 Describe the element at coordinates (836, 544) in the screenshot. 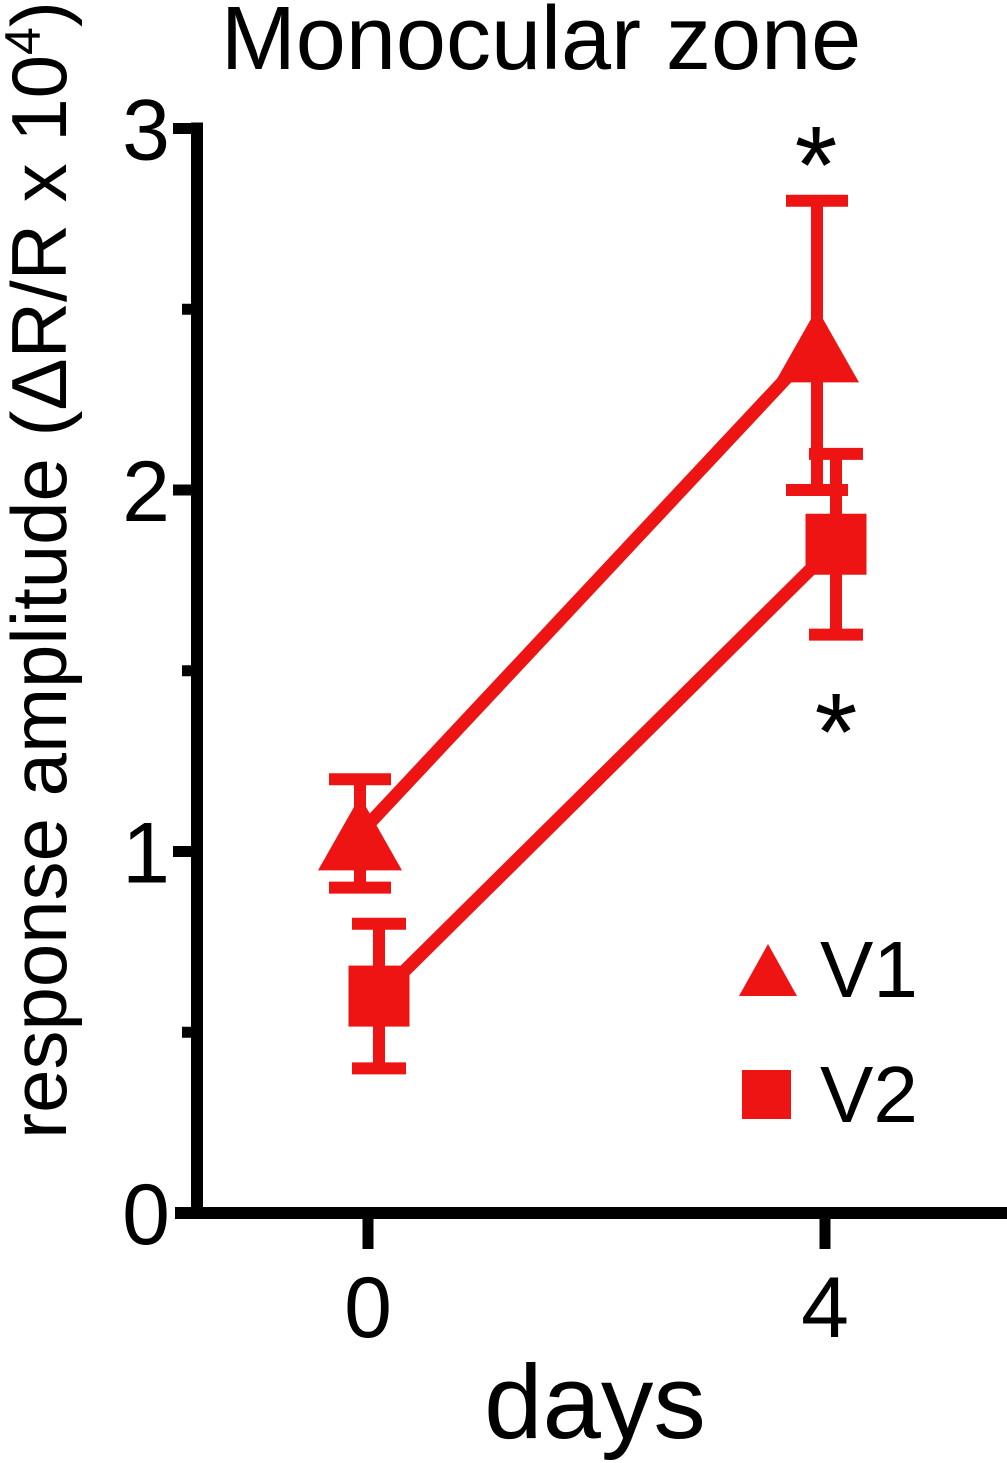

I see `v2-day4-square-marker` at that location.